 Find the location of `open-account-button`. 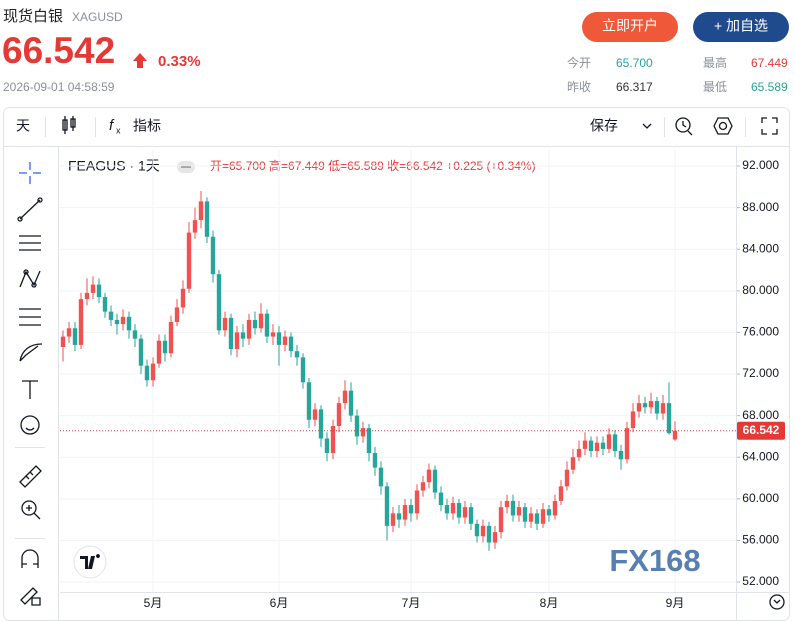

open-account-button is located at coordinates (630, 27).